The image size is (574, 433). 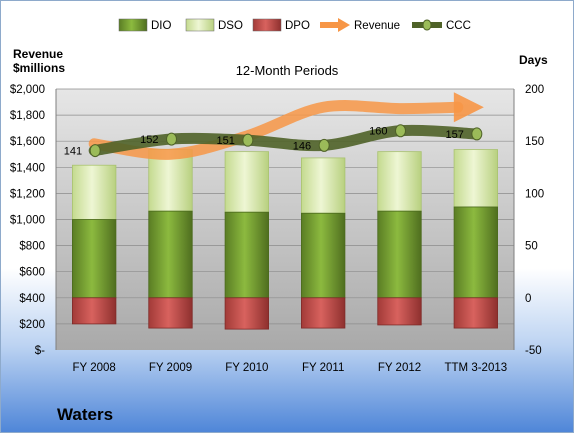 I want to click on legend-swatch-dpo, so click(x=267, y=25).